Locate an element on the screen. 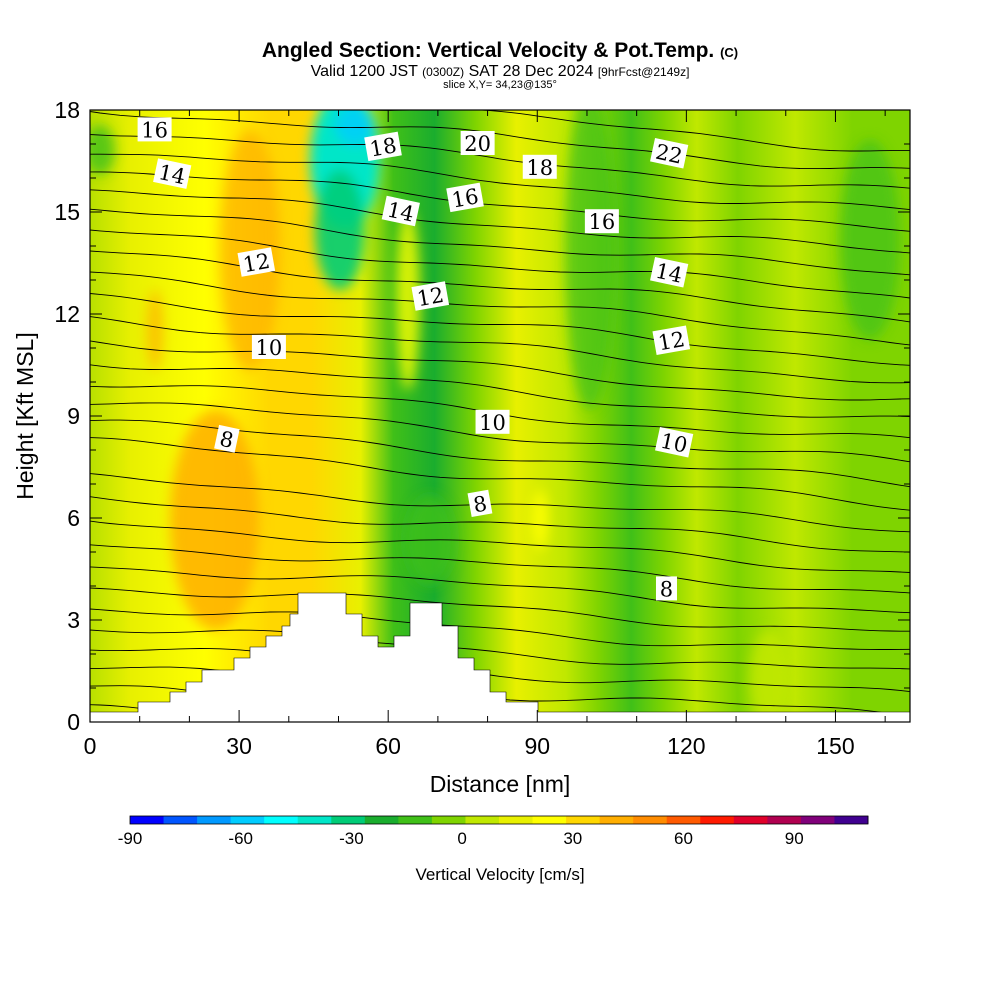  colorbar-frame is located at coordinates (499, 820).